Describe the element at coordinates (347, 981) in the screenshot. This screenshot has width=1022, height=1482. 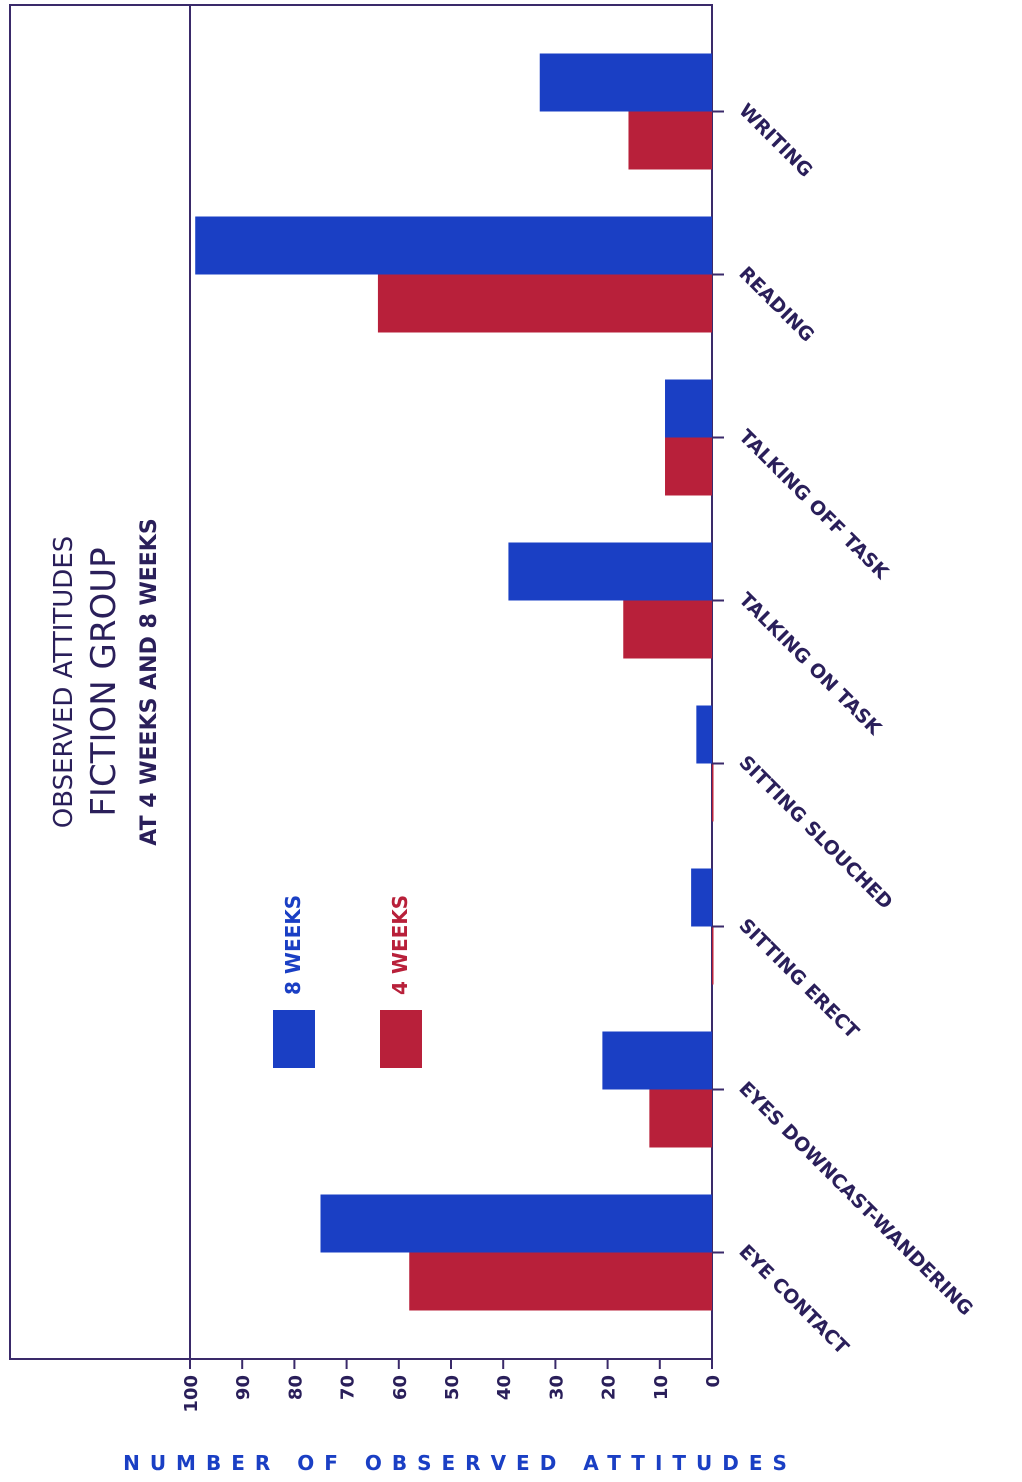
I see `legend: 8 WEEKS 4 WEEKS` at that location.